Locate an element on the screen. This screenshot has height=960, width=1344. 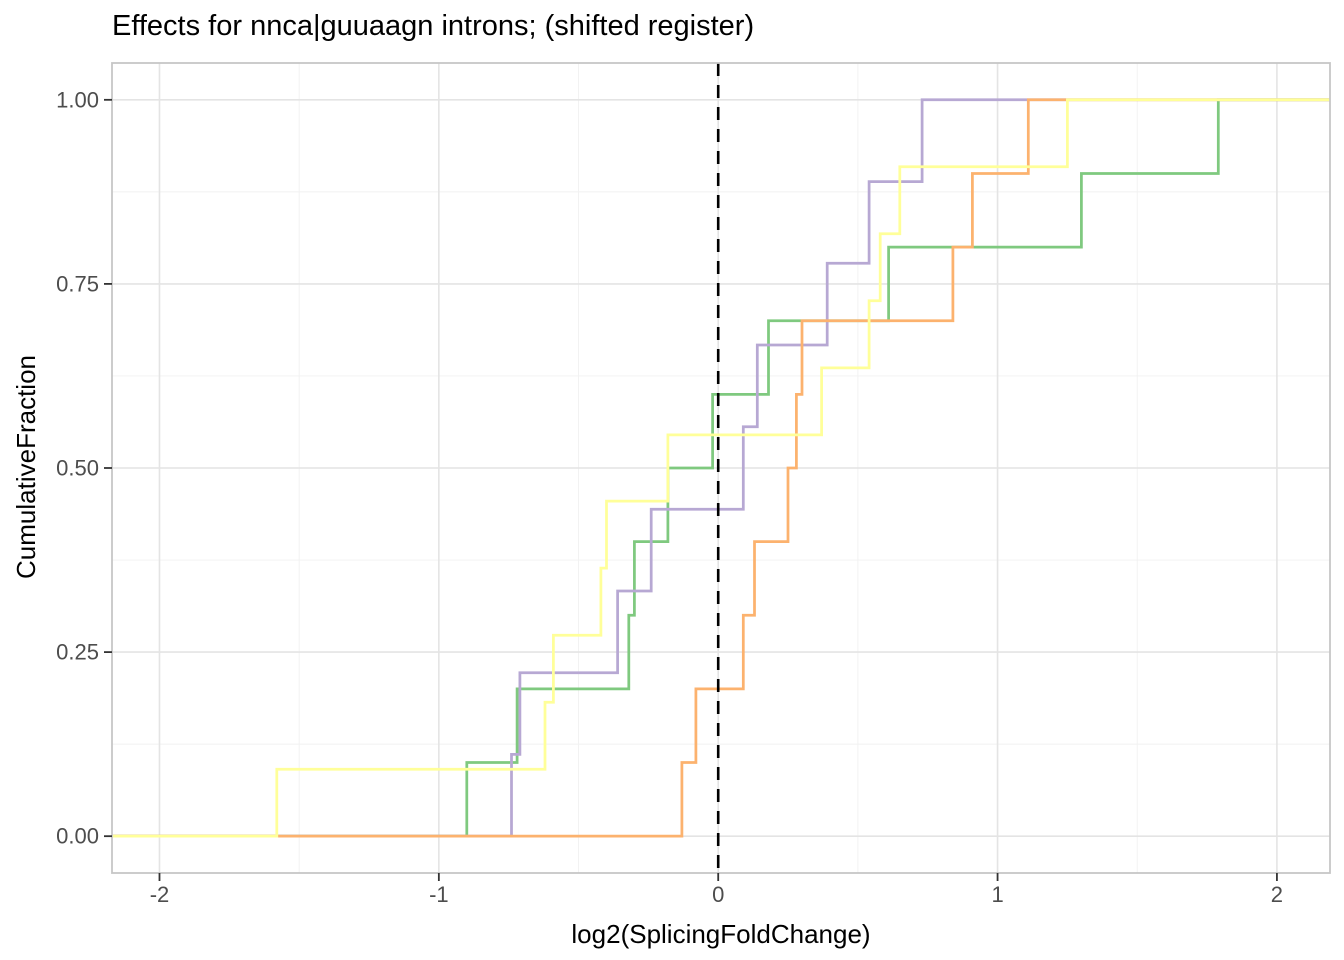
y-tick-label: 0.75 is located at coordinates (77, 283).